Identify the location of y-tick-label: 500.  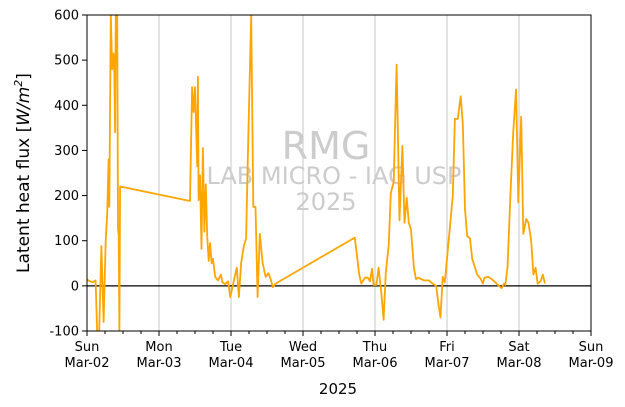
(66, 61).